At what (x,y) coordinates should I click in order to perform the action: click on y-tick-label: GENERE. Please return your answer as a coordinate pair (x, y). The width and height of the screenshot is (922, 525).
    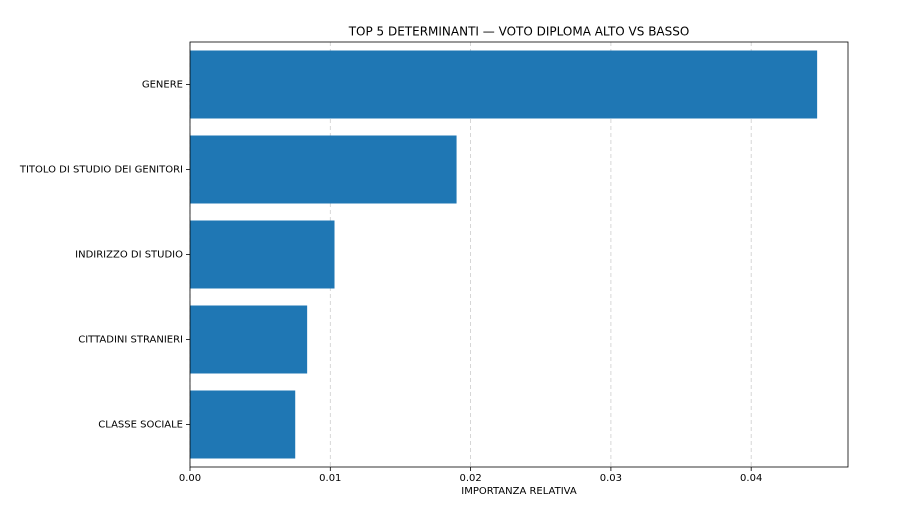
    Looking at the image, I should click on (162, 85).